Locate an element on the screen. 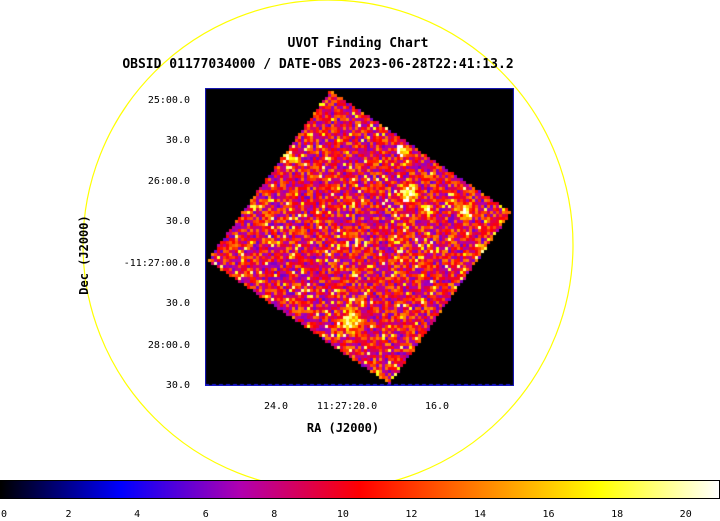 This screenshot has width=720, height=521. colorbar-tick-label: 6 is located at coordinates (205, 514).